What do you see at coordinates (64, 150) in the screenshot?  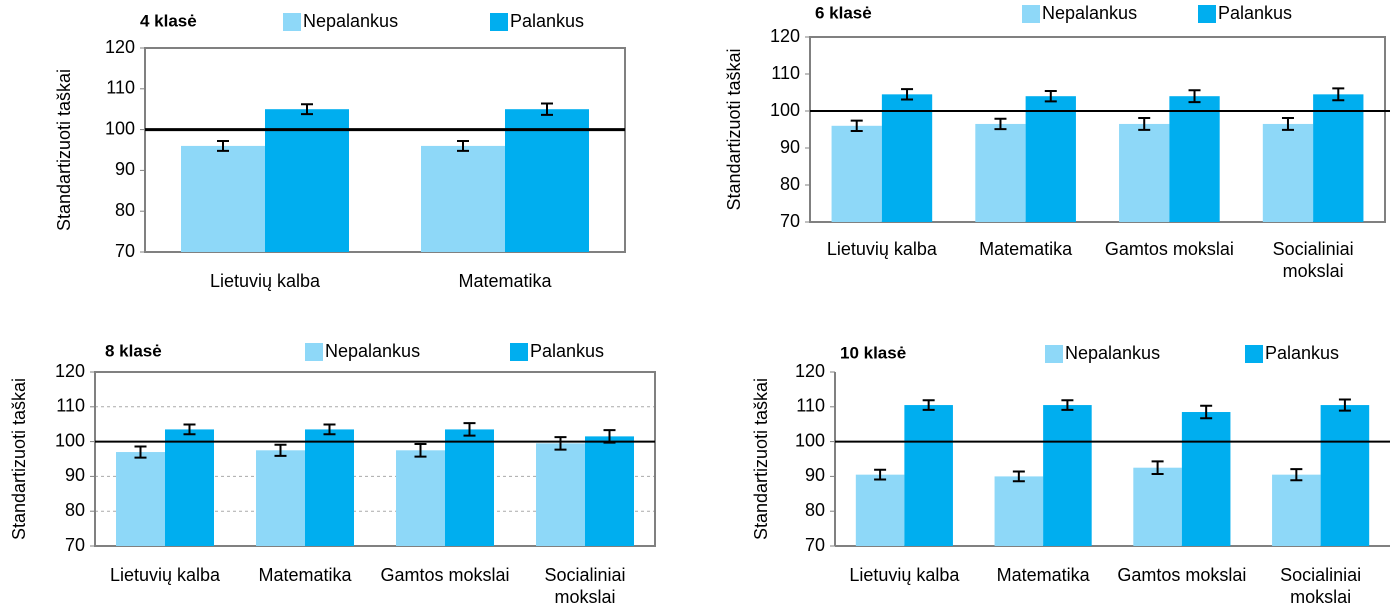 I see `y-axis-label: Standartizuoti taškai` at bounding box center [64, 150].